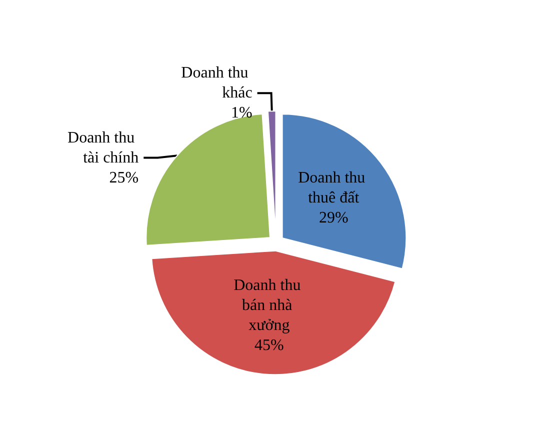 This screenshot has width=552, height=443. I want to click on slice-label: Doanh thu bán nhà xưởng, so click(269, 305).